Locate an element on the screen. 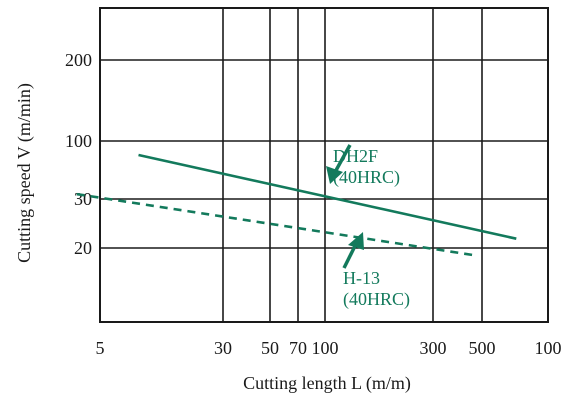 The image size is (571, 398). annotations: DH2F (40HRC) H-13 (40HRC) is located at coordinates (368, 227).